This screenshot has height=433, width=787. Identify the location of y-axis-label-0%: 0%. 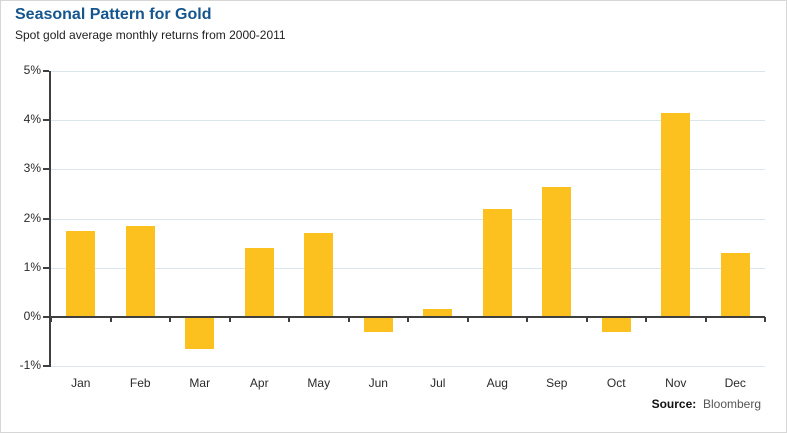
(32, 315).